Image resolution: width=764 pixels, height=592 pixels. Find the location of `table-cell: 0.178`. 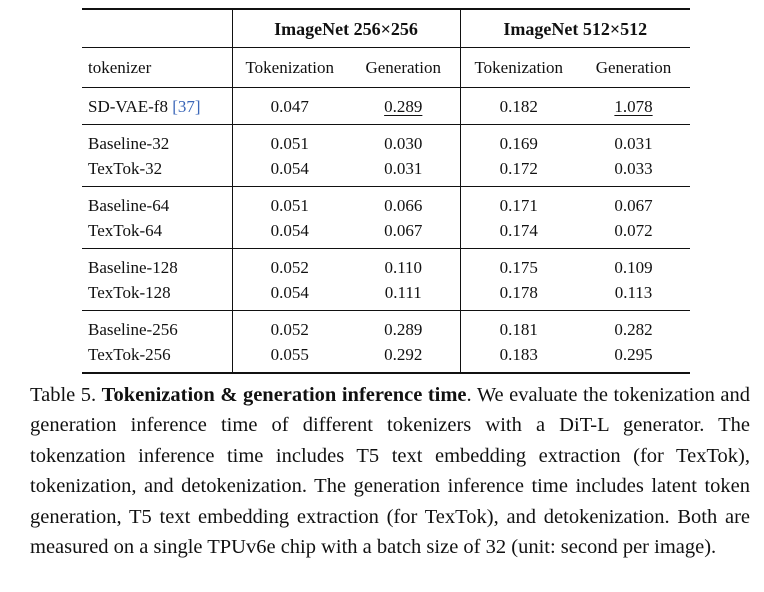

table-cell: 0.178 is located at coordinates (518, 292).